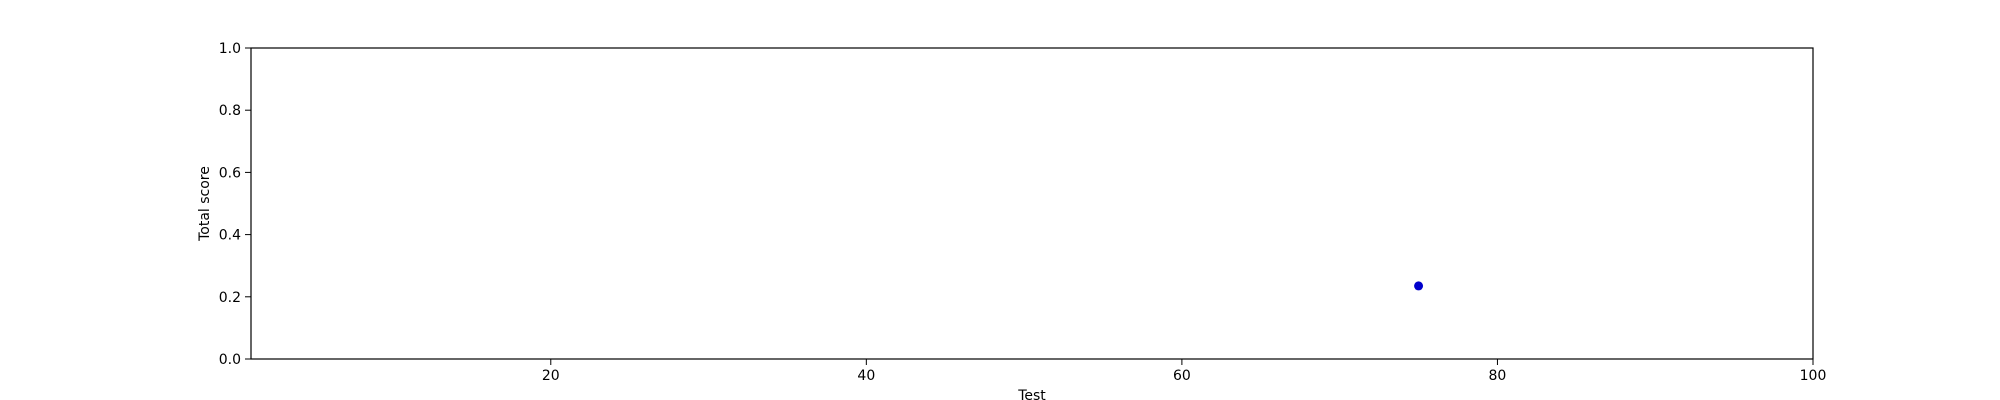  Describe the element at coordinates (235, 204) in the screenshot. I see `y-axis-ticks: 0.0 0.2 0.4 0.6 0.8 1.0` at that location.